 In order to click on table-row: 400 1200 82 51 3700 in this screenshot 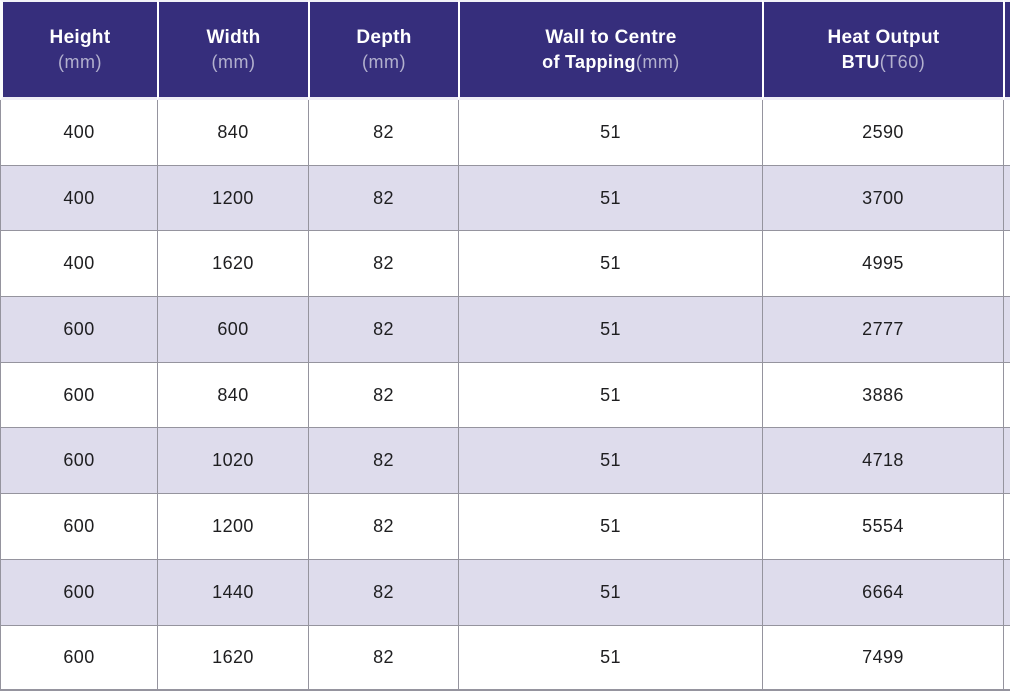, I will do `click(505, 198)`.